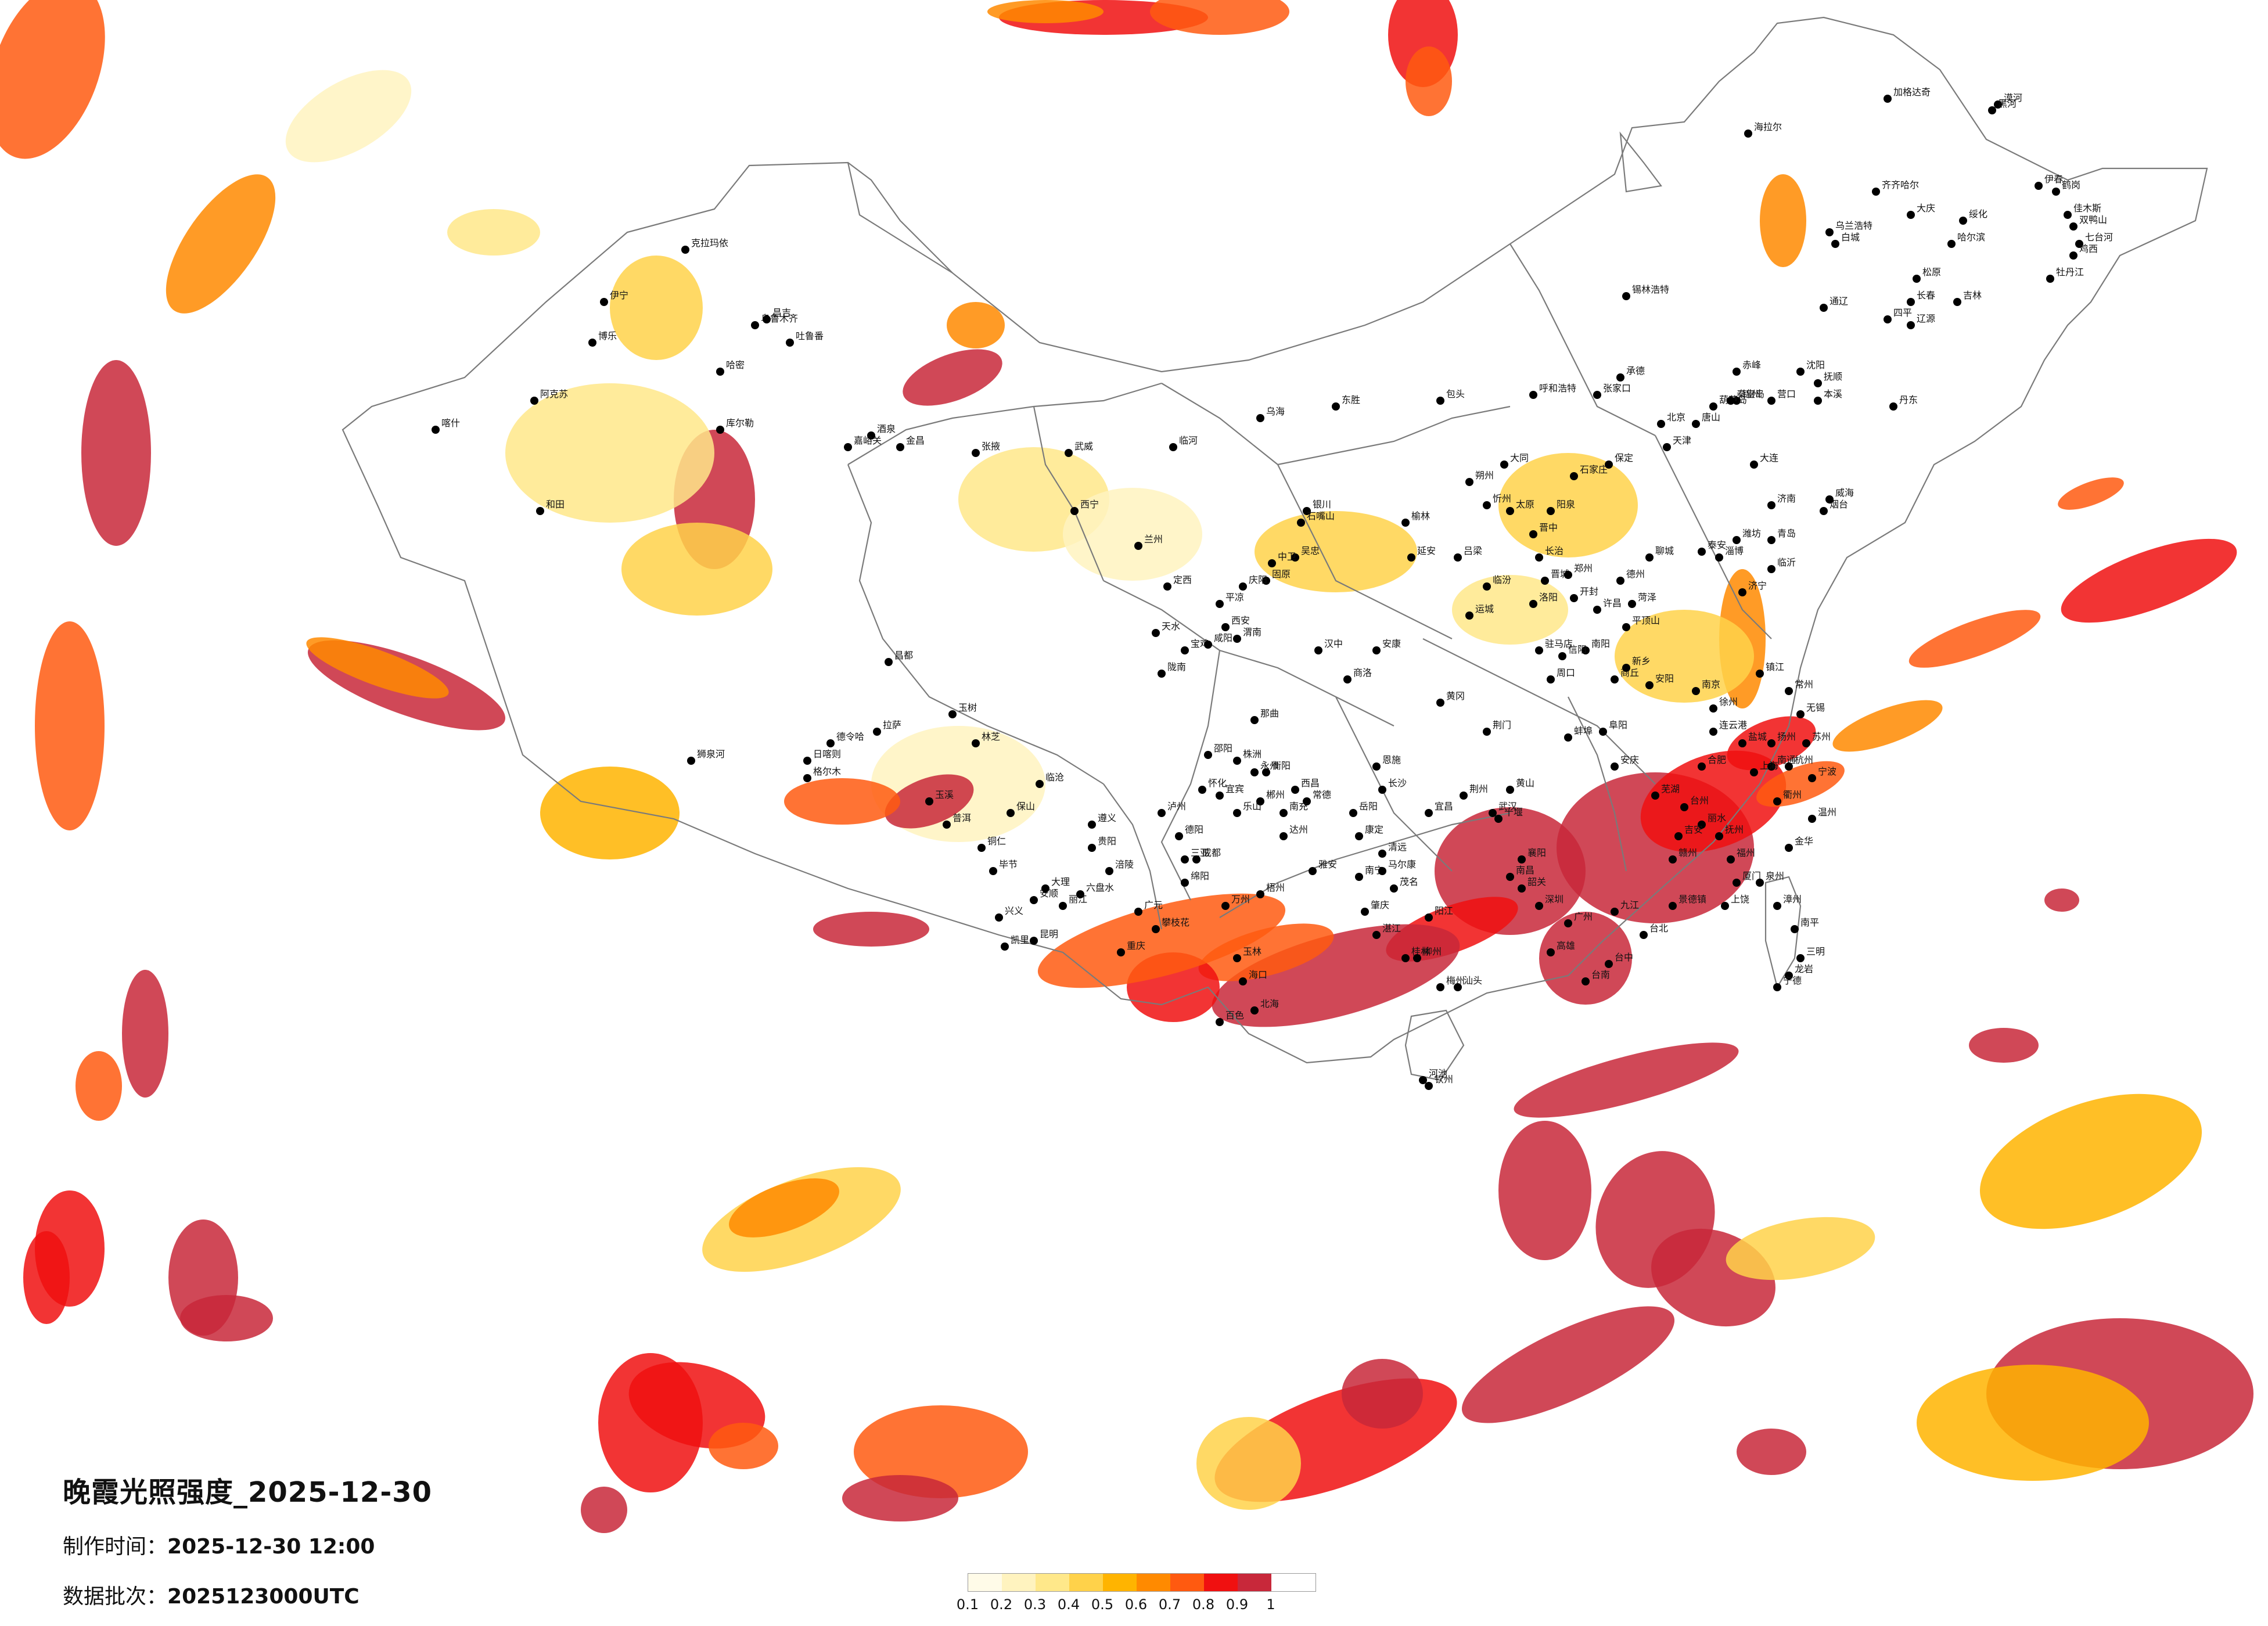  Describe the element at coordinates (886, 428) in the screenshot. I see `city-label: 酒泉` at that location.